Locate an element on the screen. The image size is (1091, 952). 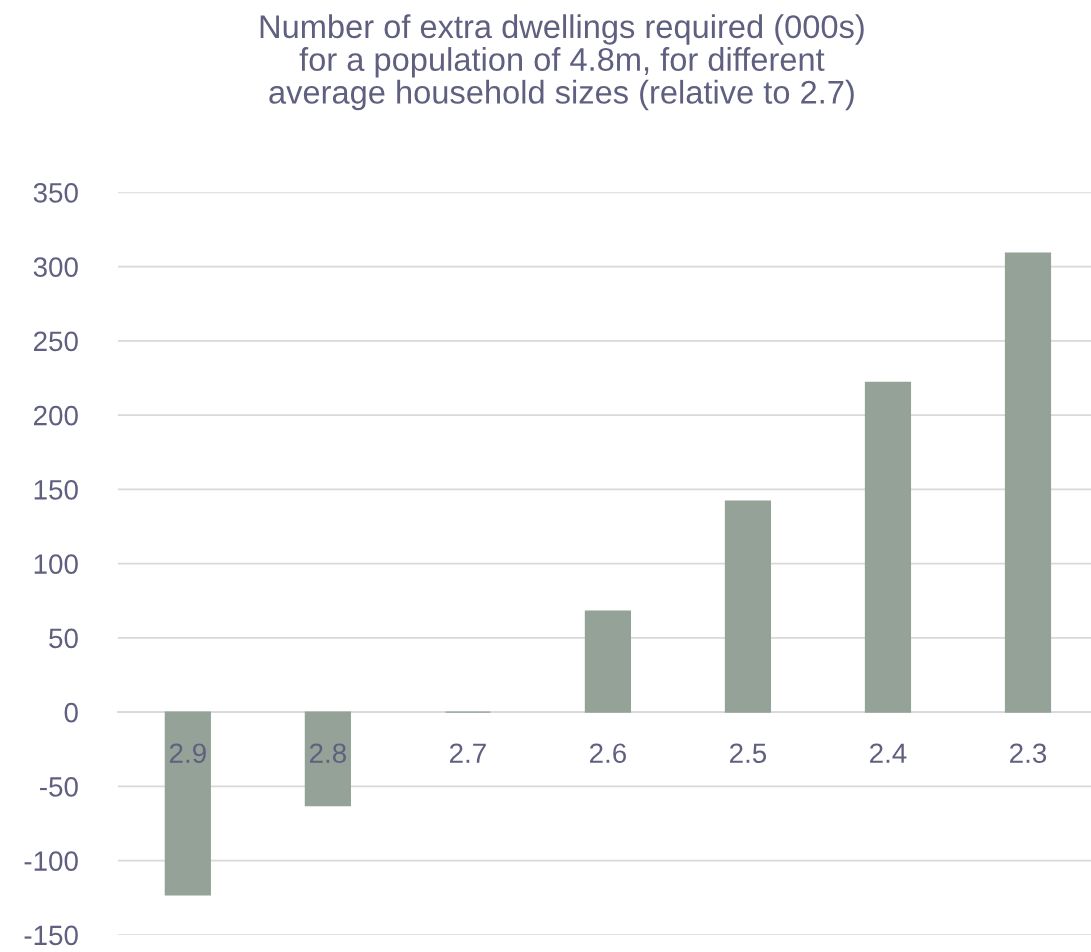
y-tick-label: -50 is located at coordinates (59, 787).